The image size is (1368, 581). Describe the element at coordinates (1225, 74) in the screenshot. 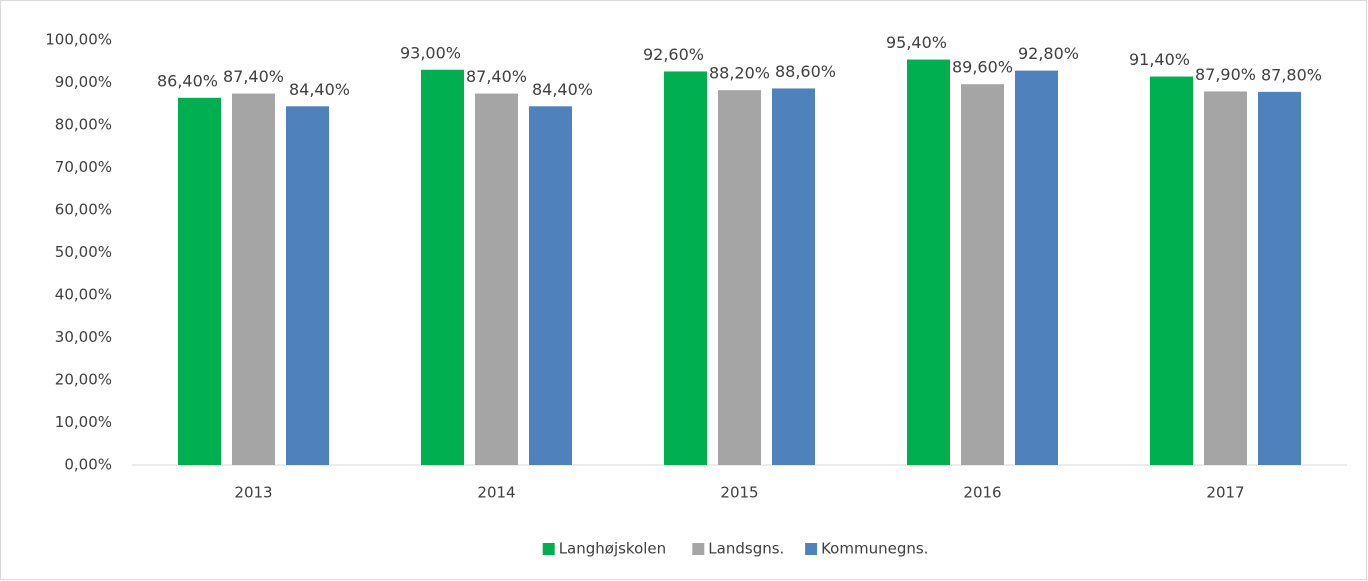

I see `data-label: 87,90%` at that location.